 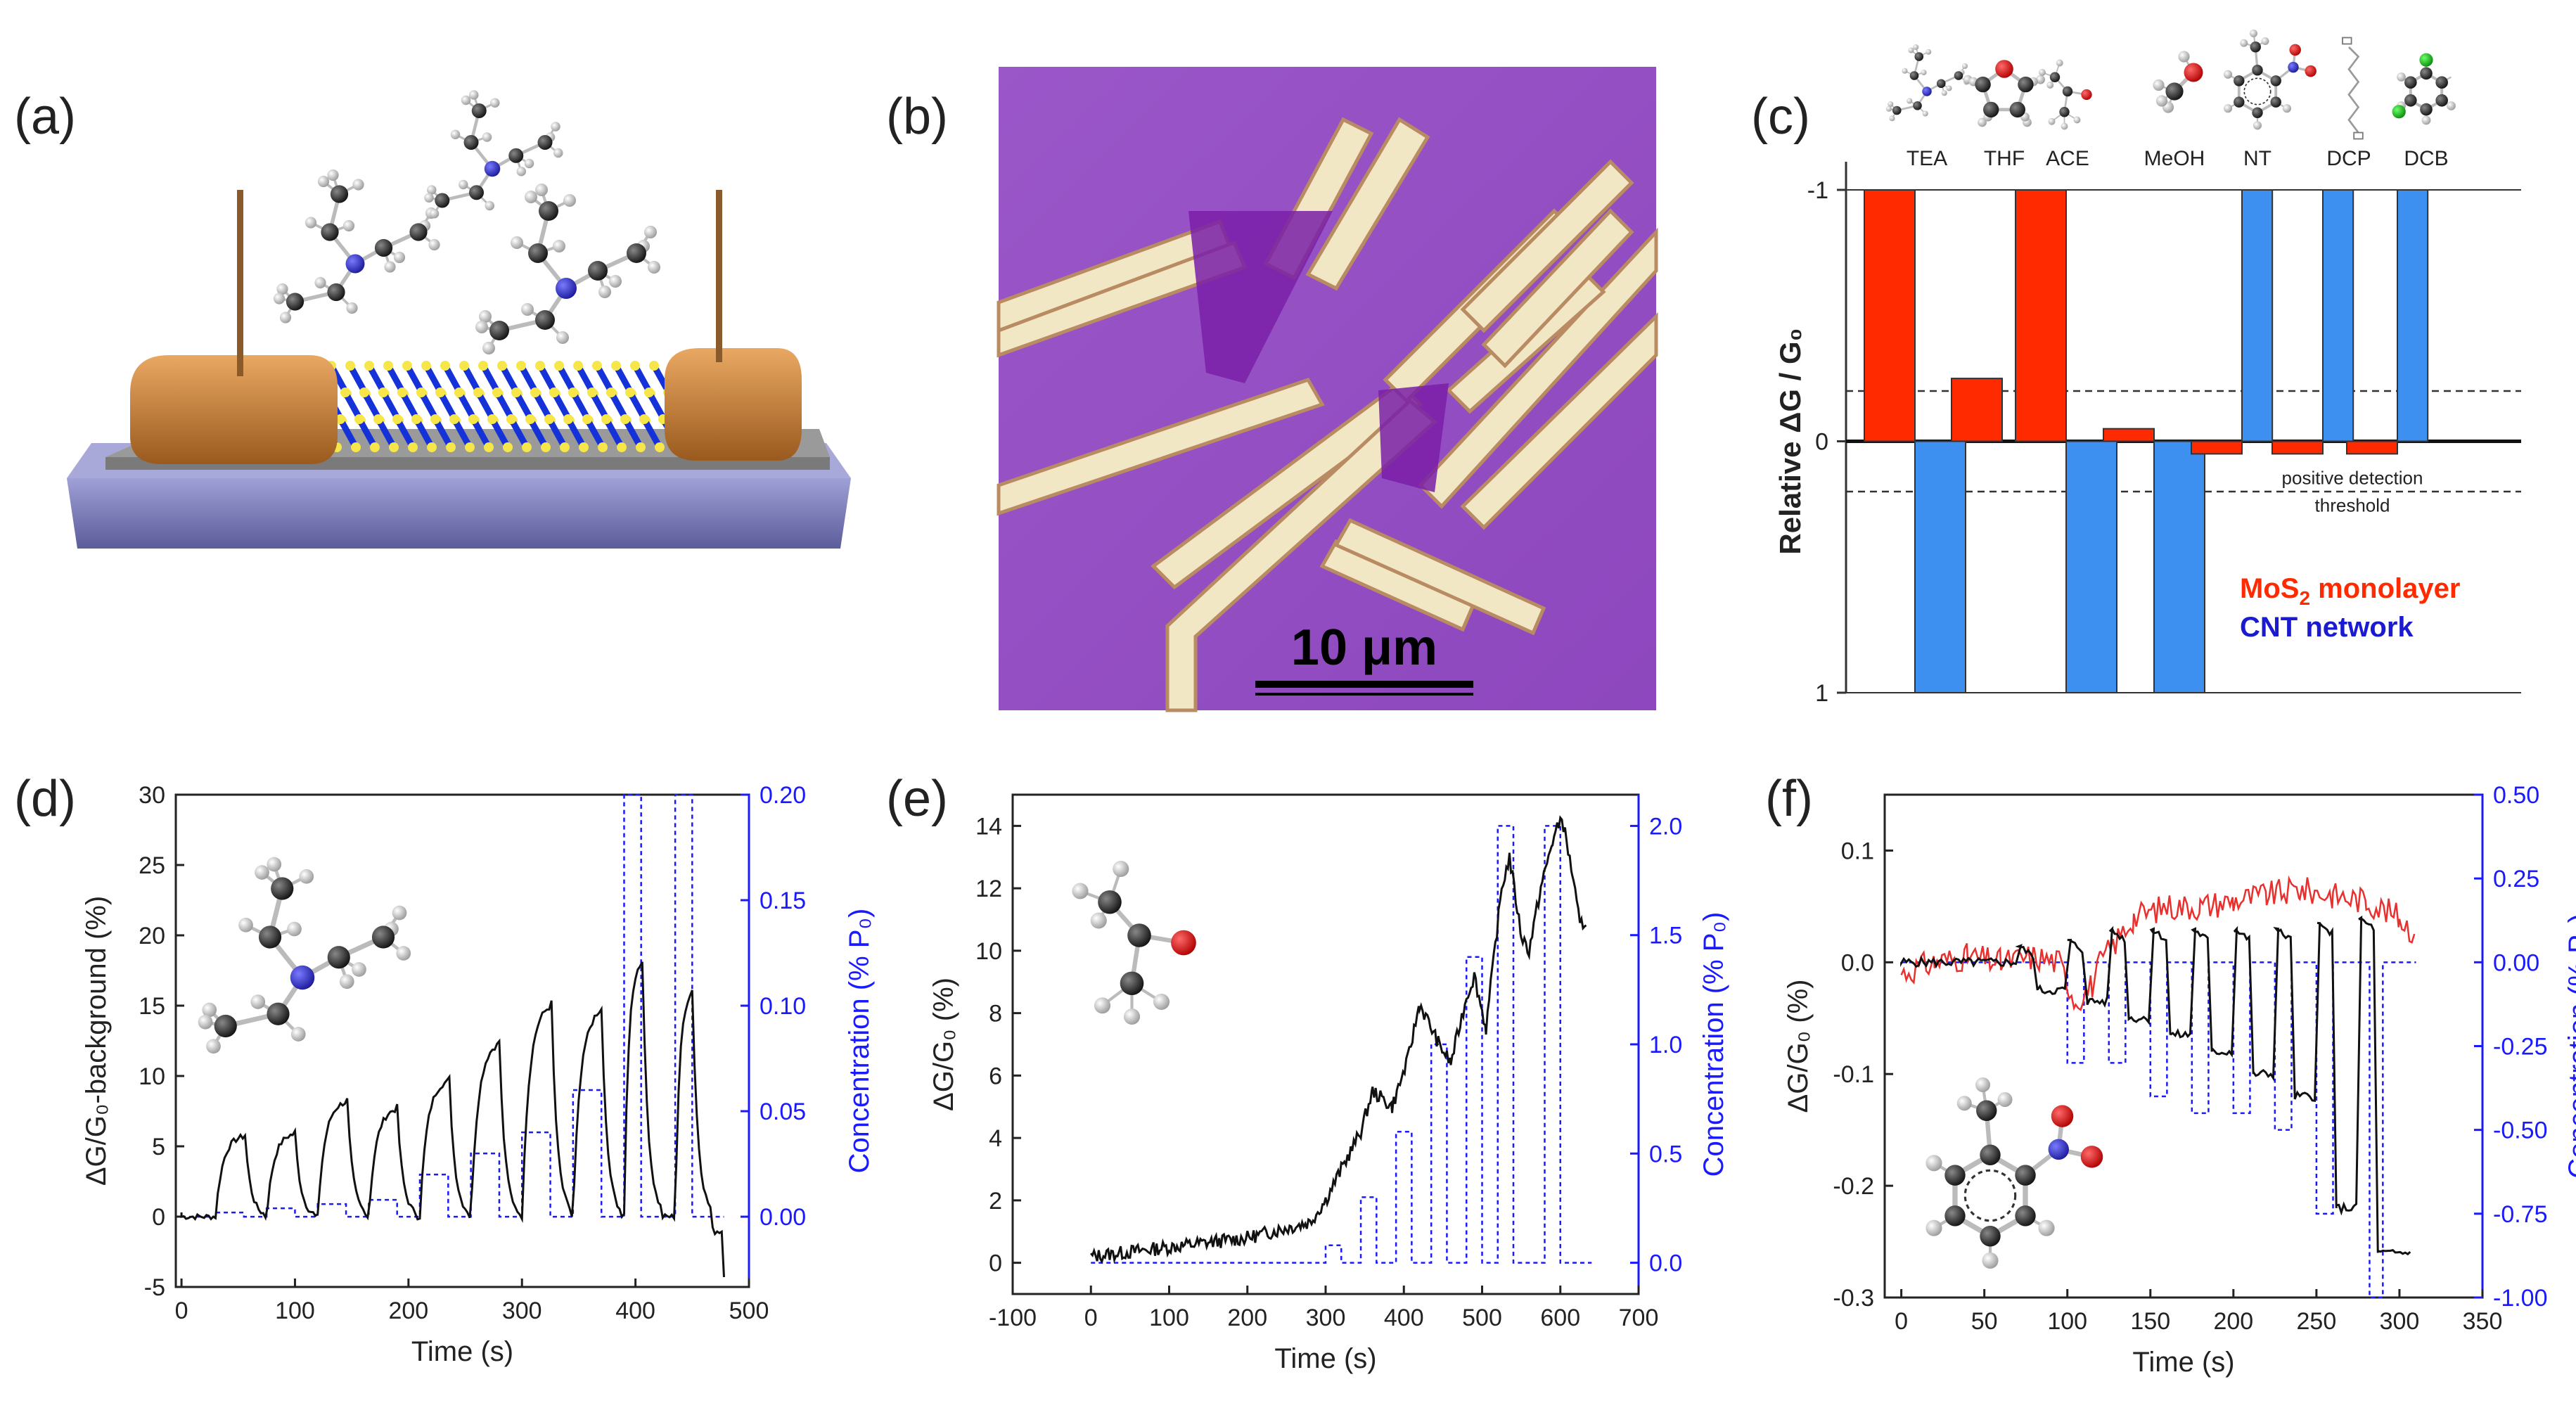 What do you see at coordinates (1853, 1074) in the screenshot?
I see `ytick-label: -0.1` at bounding box center [1853, 1074].